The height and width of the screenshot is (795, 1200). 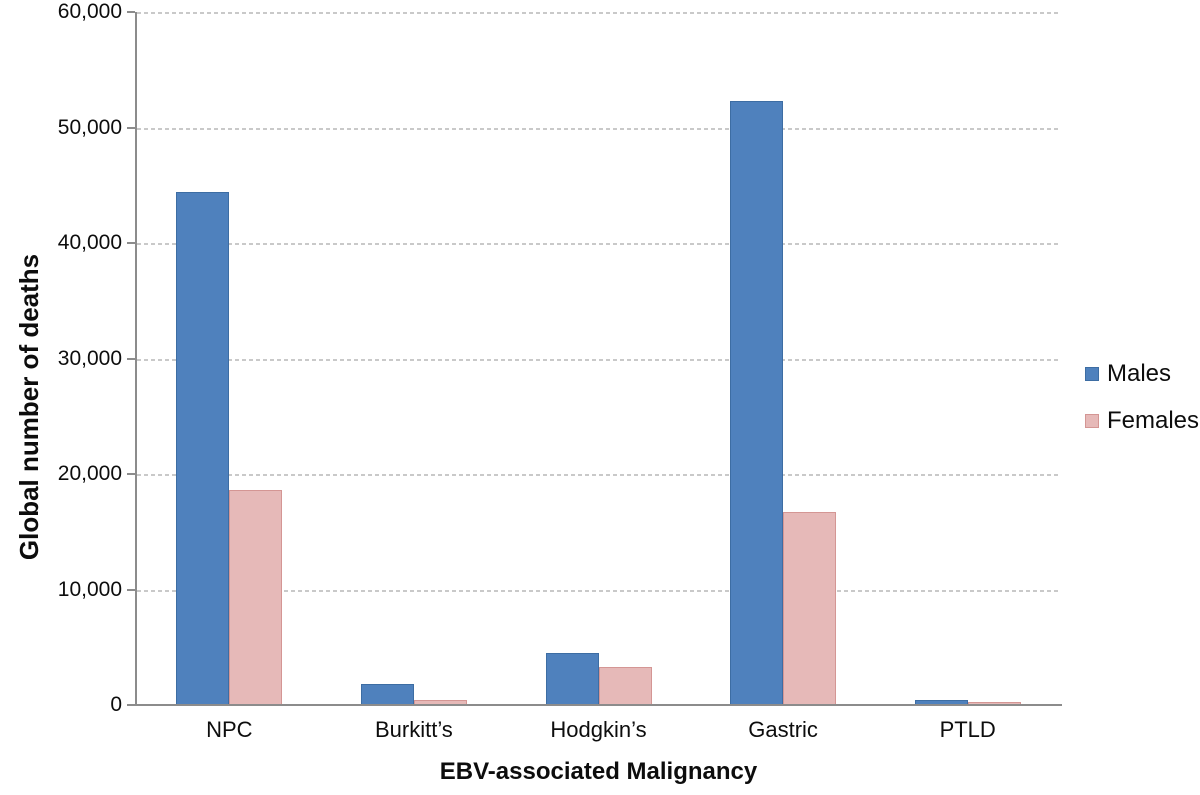 What do you see at coordinates (1092, 374) in the screenshot?
I see `males-swatch-icon` at bounding box center [1092, 374].